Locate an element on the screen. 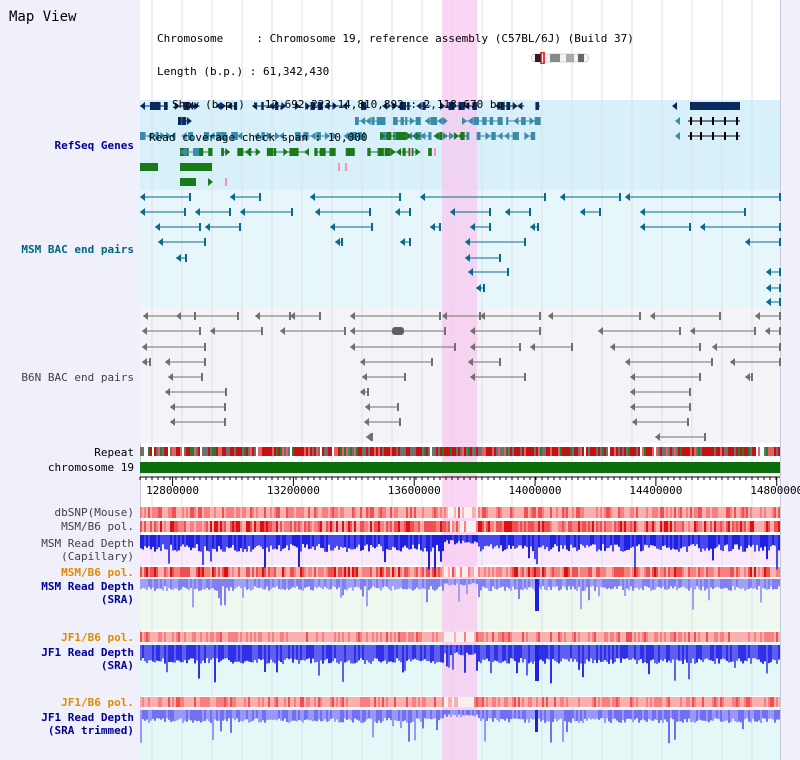 This screenshot has height=760, width=800. depth-spike is located at coordinates (536, 721).